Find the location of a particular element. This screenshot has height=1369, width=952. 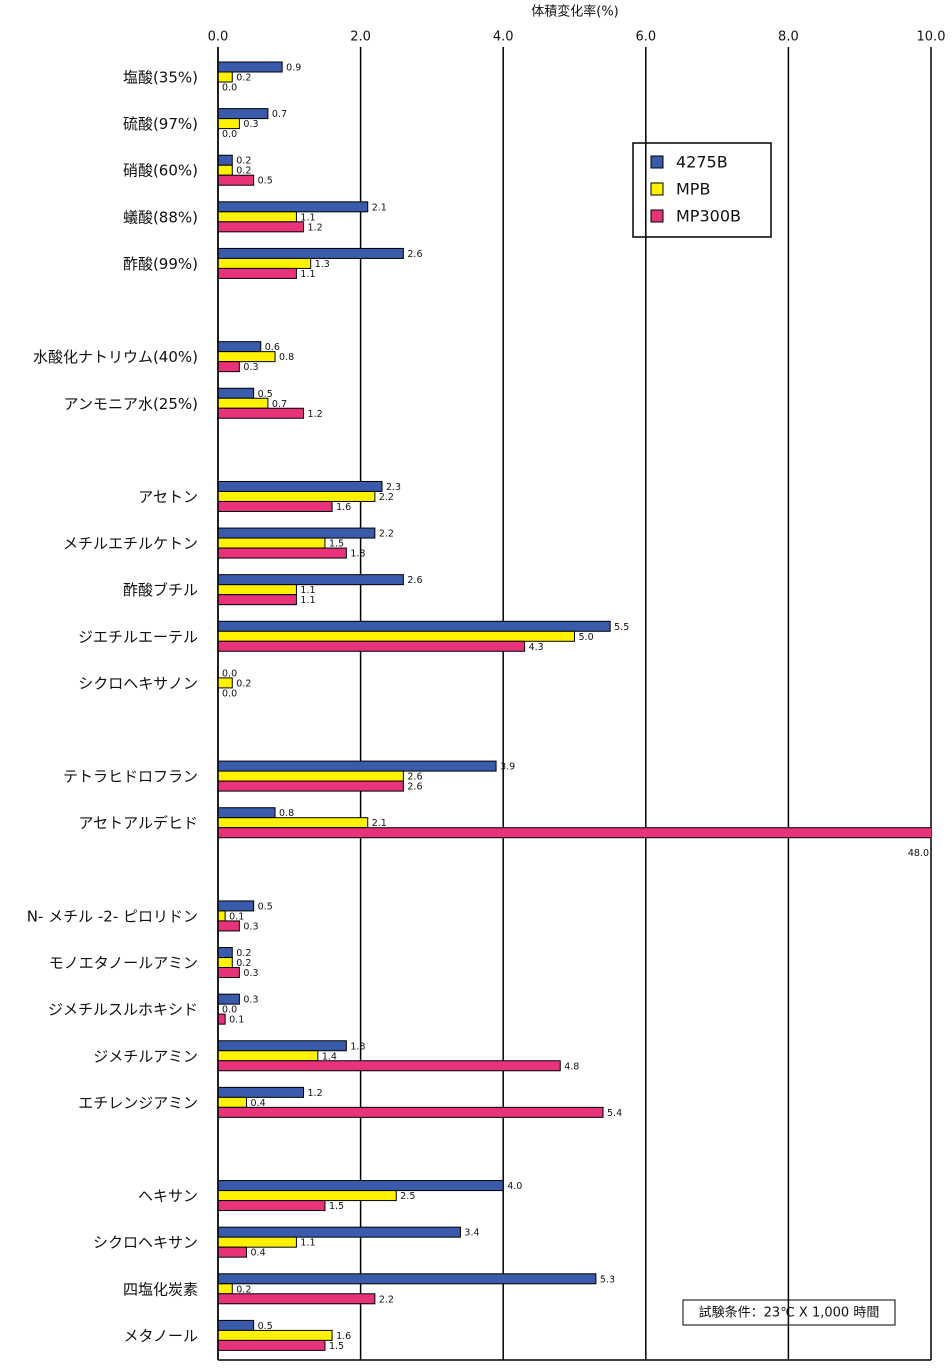

legend-label: MPB is located at coordinates (693, 189).